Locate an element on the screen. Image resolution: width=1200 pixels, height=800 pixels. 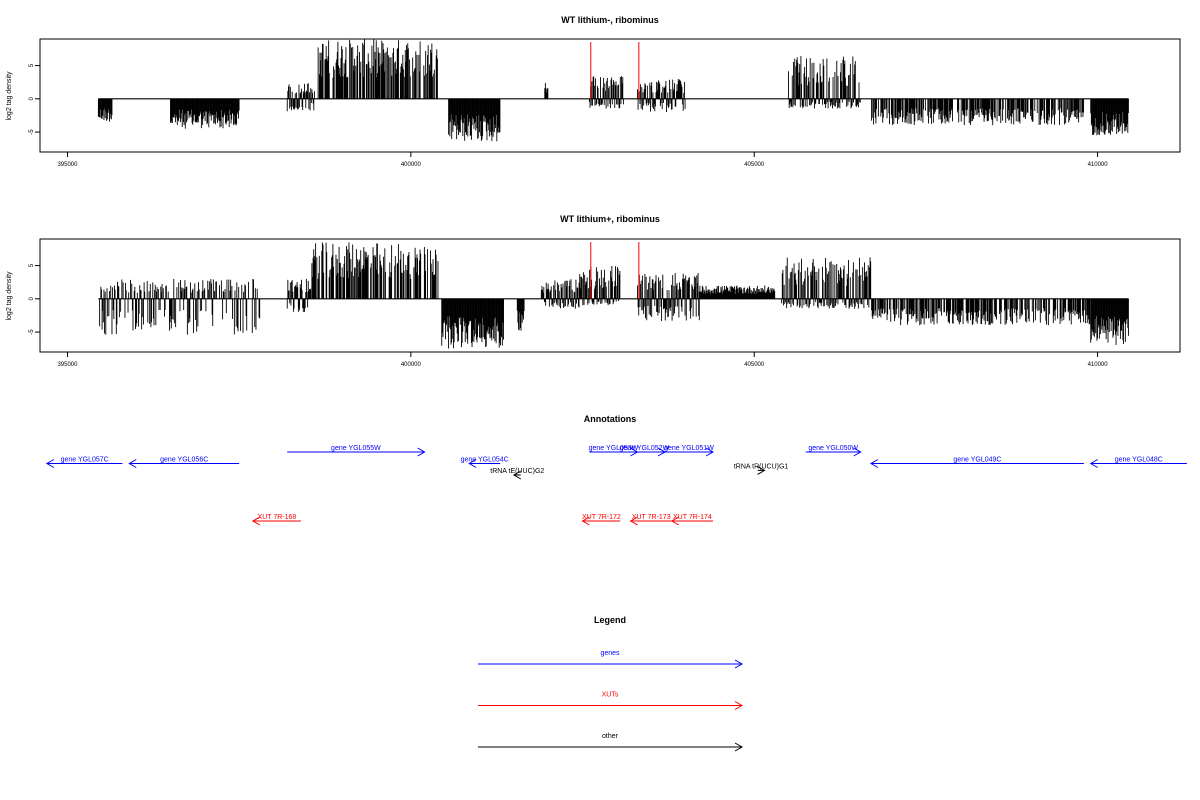
annotation-item: gene YGL052W is located at coordinates (644, 451).